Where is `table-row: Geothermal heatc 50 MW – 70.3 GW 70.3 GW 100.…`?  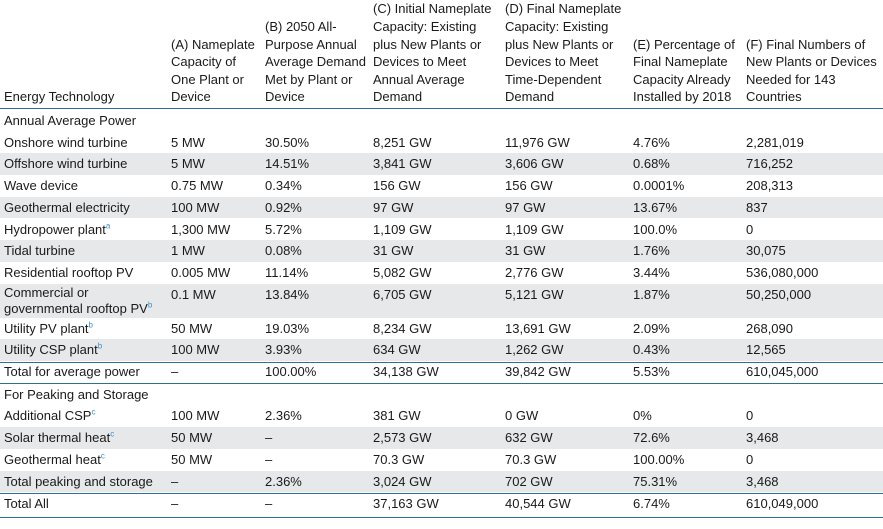
table-row: Geothermal heatc 50 MW – 70.3 GW 70.3 GW 100.… is located at coordinates (441, 460).